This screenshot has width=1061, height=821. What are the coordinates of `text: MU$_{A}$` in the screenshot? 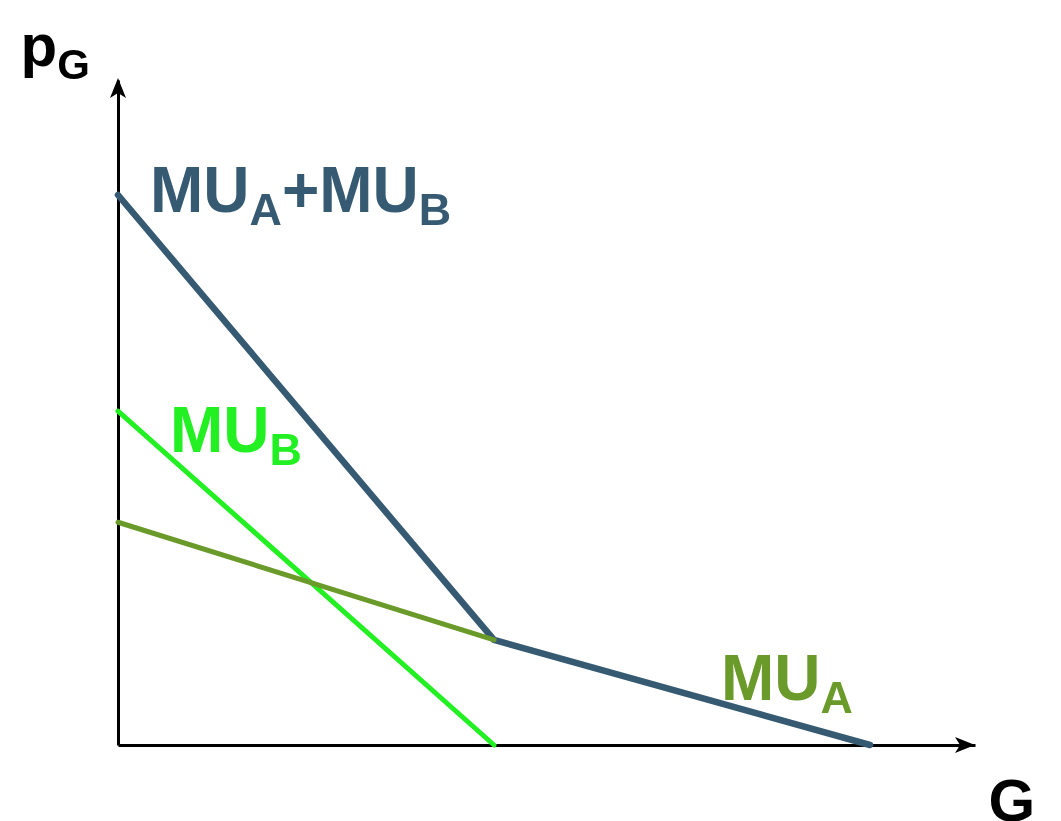 It's located at (787, 682).